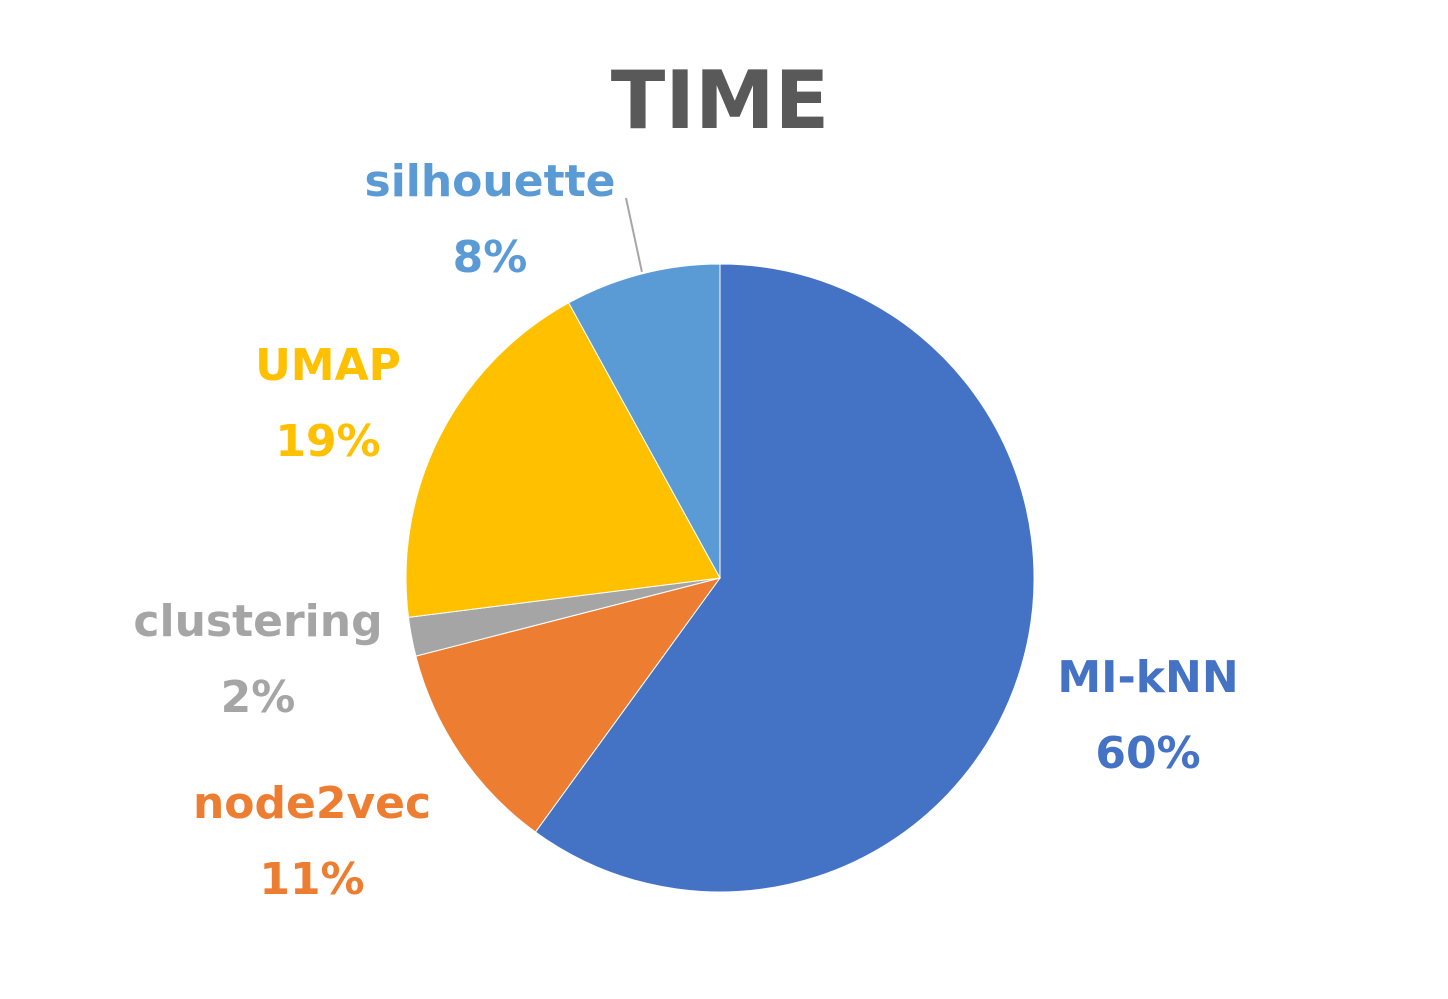 The width and height of the screenshot is (1448, 999). Describe the element at coordinates (311, 879) in the screenshot. I see `slice-label-value: 11%` at that location.